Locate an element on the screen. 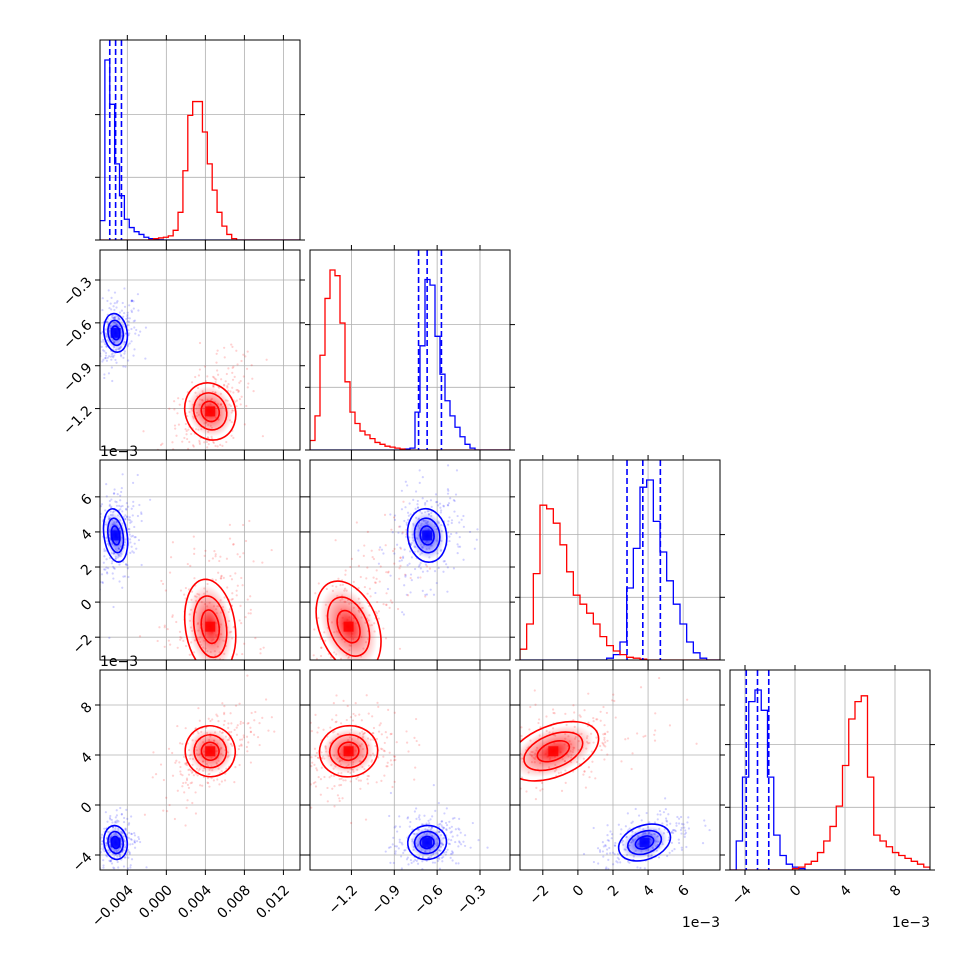 Image resolution: width=970 pixels, height=970 pixels. ticks is located at coordinates (620, 770).